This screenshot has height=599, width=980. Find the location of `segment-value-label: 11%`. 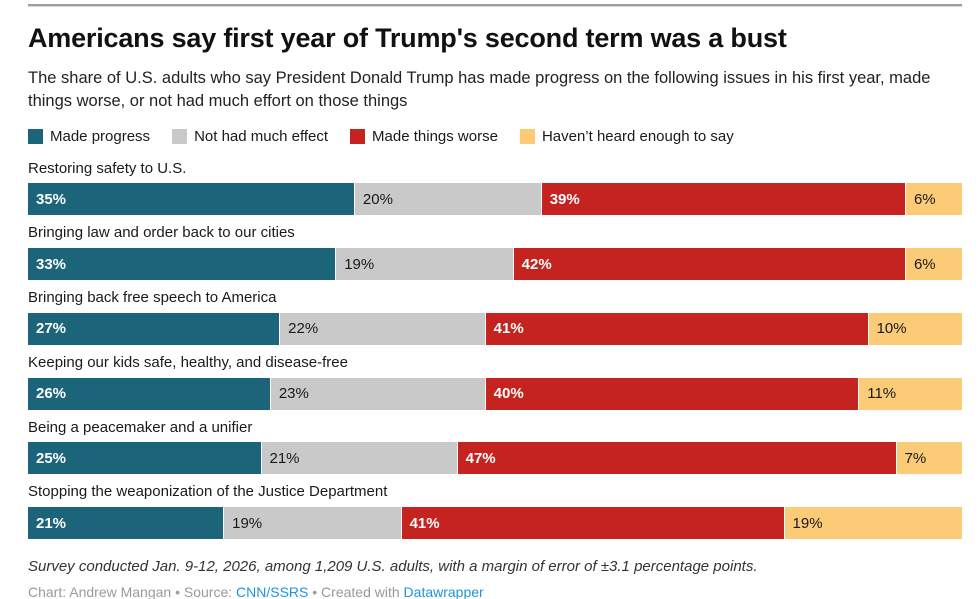

segment-value-label: 11% is located at coordinates (882, 394).